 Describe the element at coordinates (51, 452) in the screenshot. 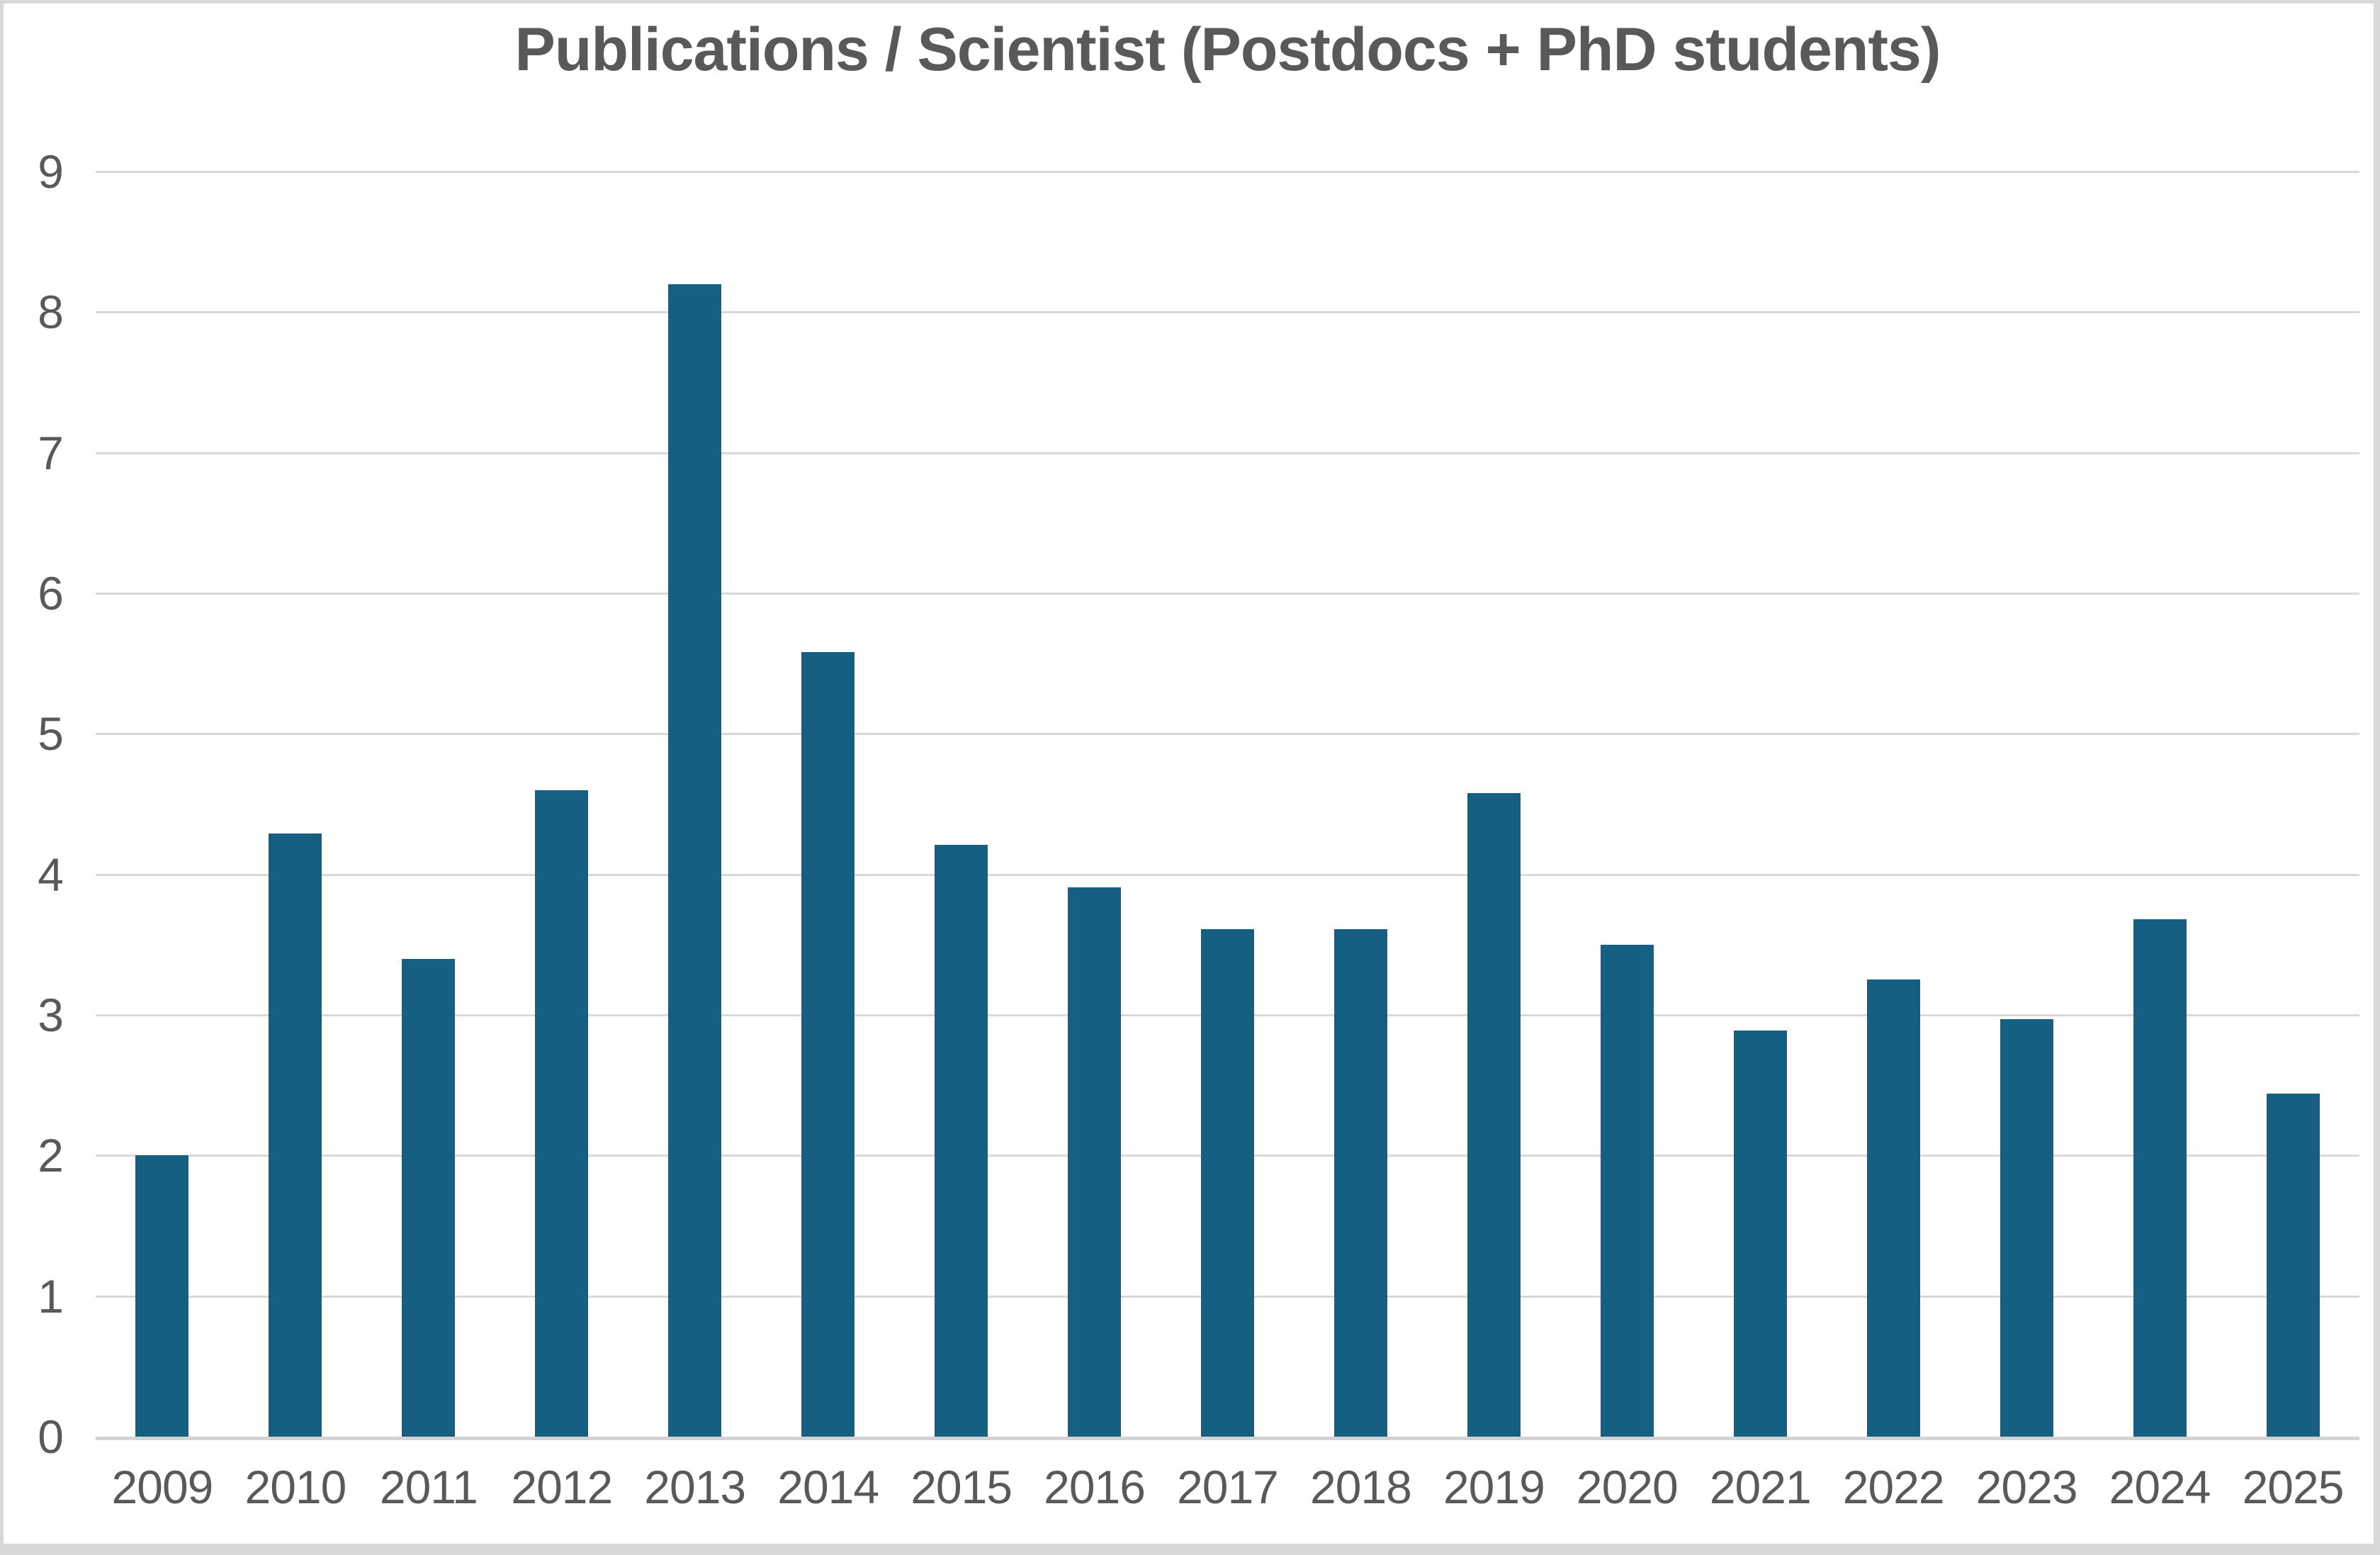

I see `y-tick-label-7: 7` at that location.